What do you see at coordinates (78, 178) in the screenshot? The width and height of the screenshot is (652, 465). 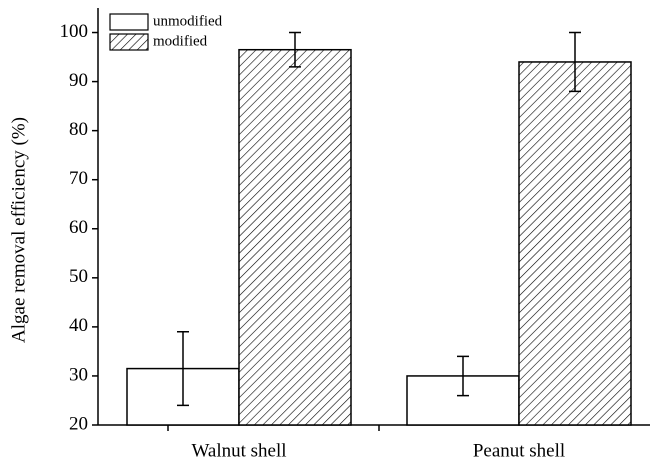 I see `y-tick-label: 70` at bounding box center [78, 178].